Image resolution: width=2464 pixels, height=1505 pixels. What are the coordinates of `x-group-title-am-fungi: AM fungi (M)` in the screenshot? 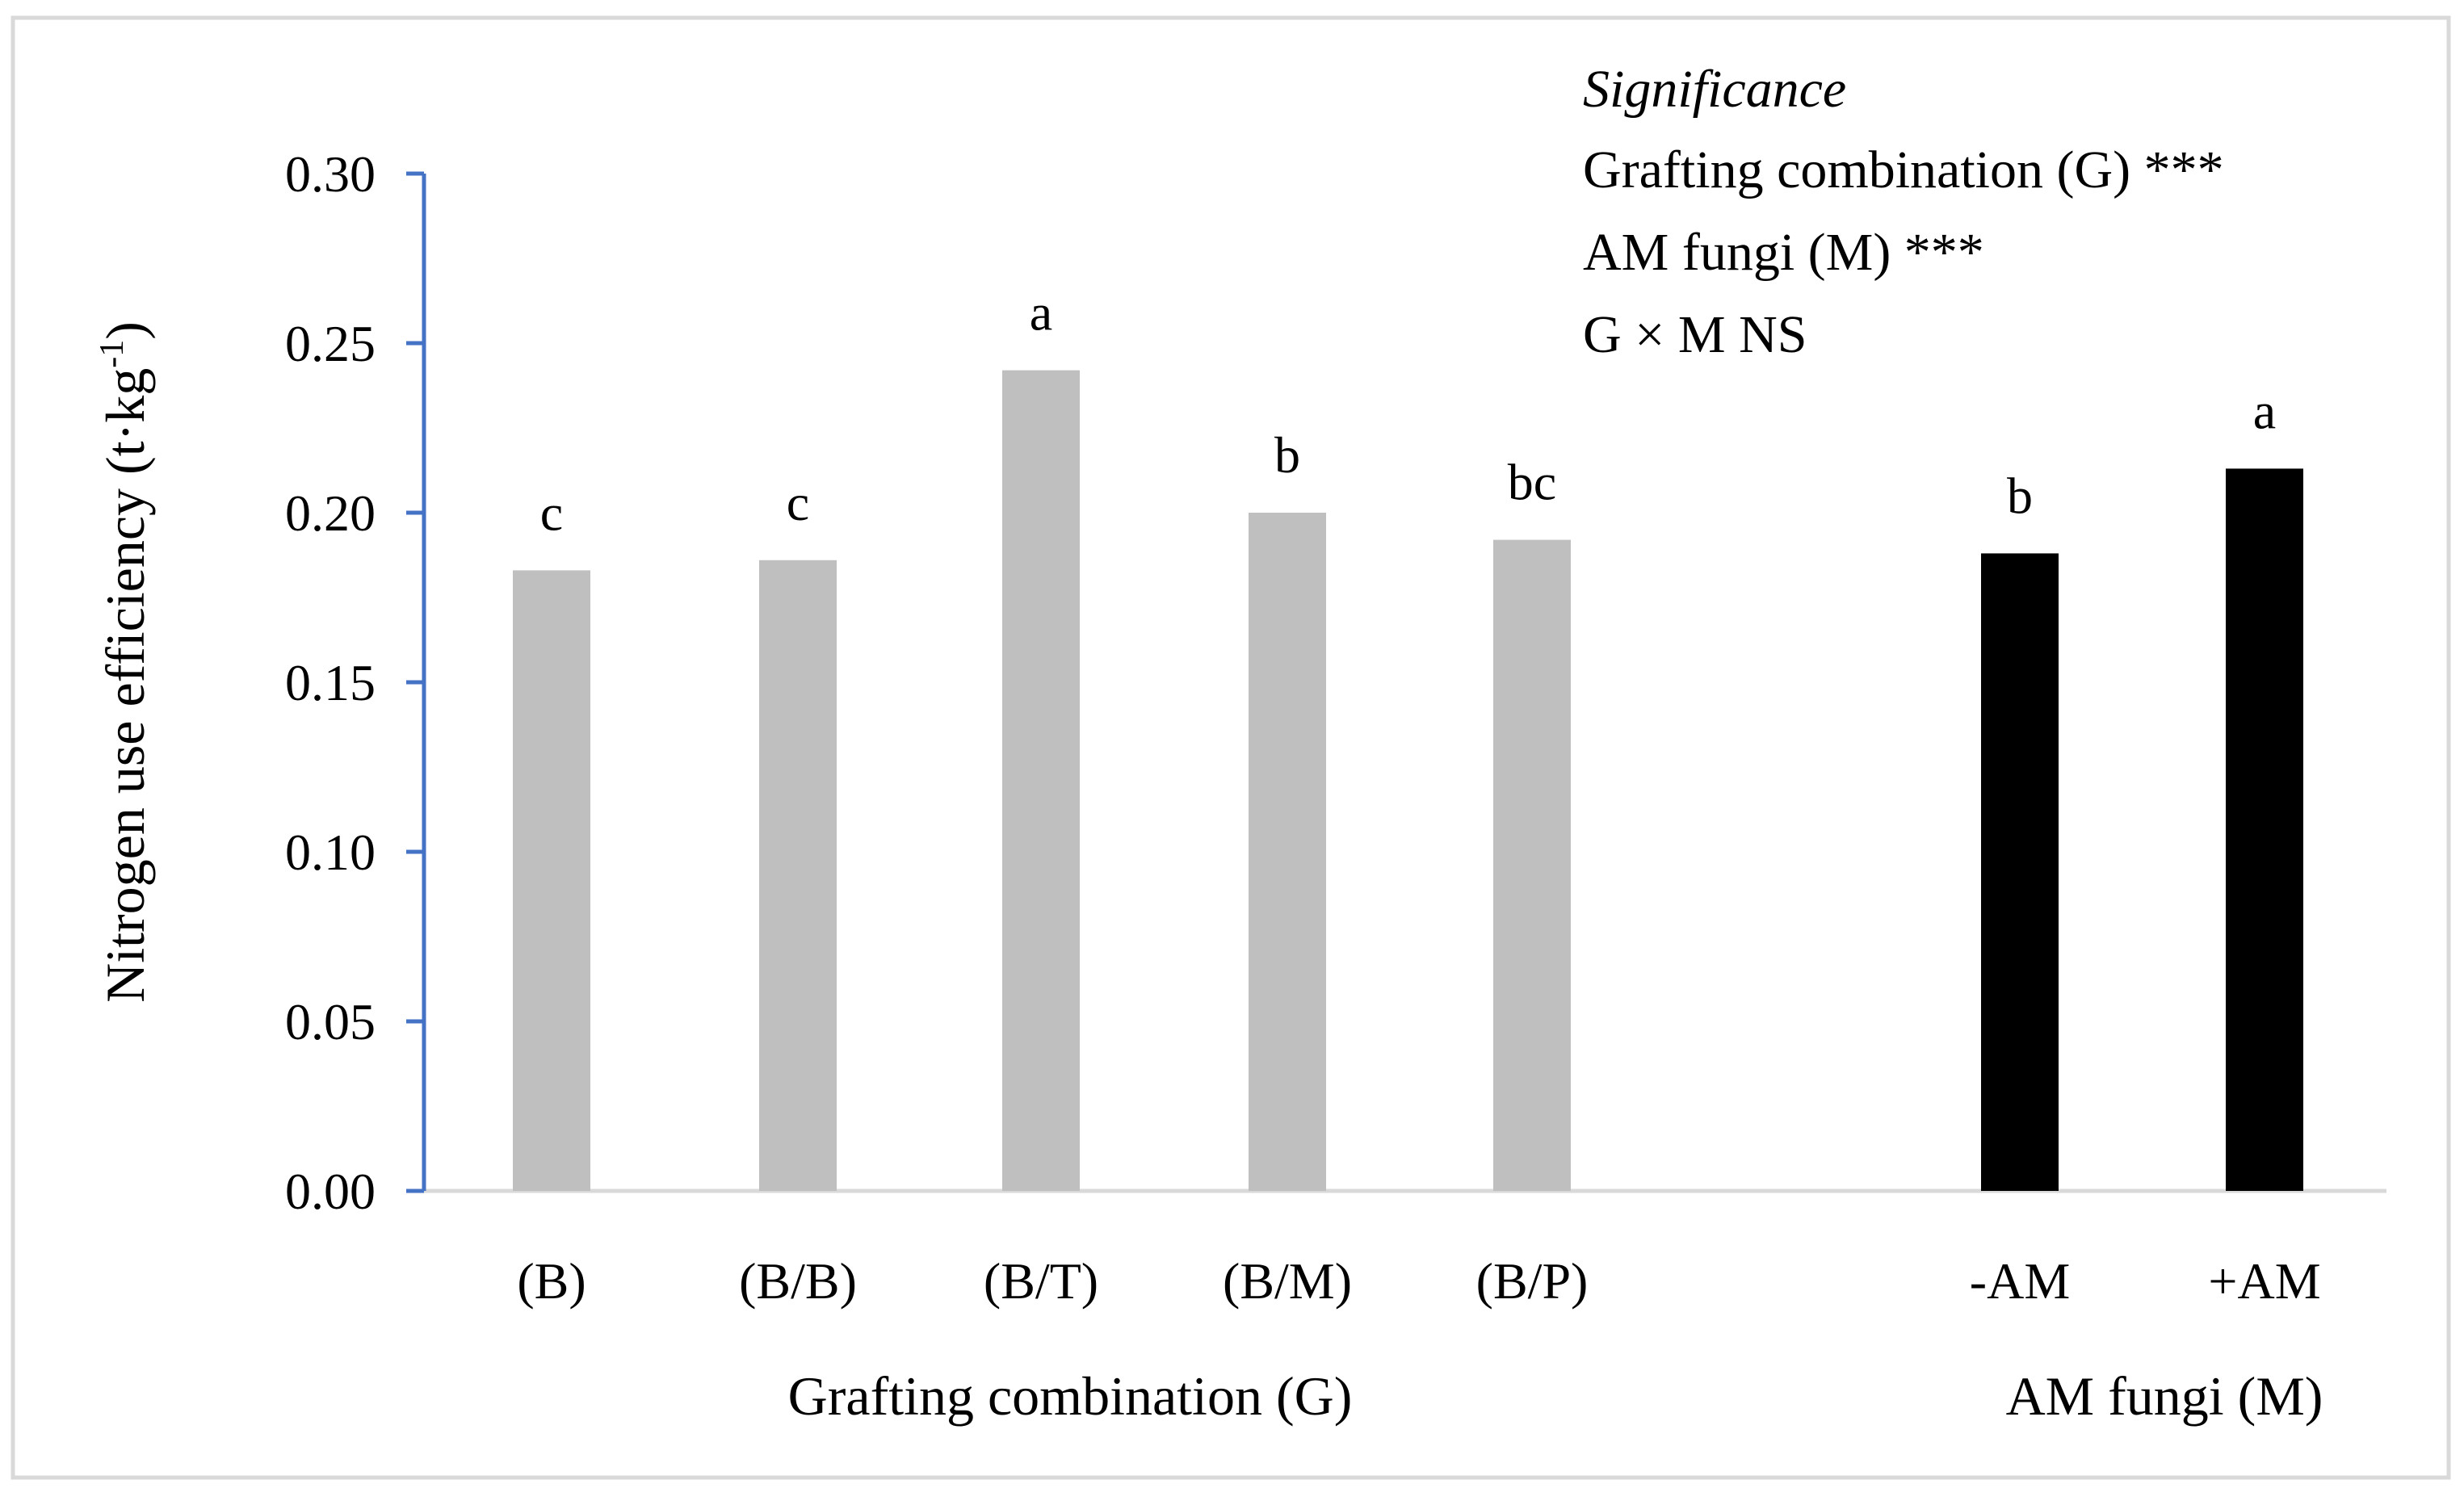 It's located at (2164, 1396).